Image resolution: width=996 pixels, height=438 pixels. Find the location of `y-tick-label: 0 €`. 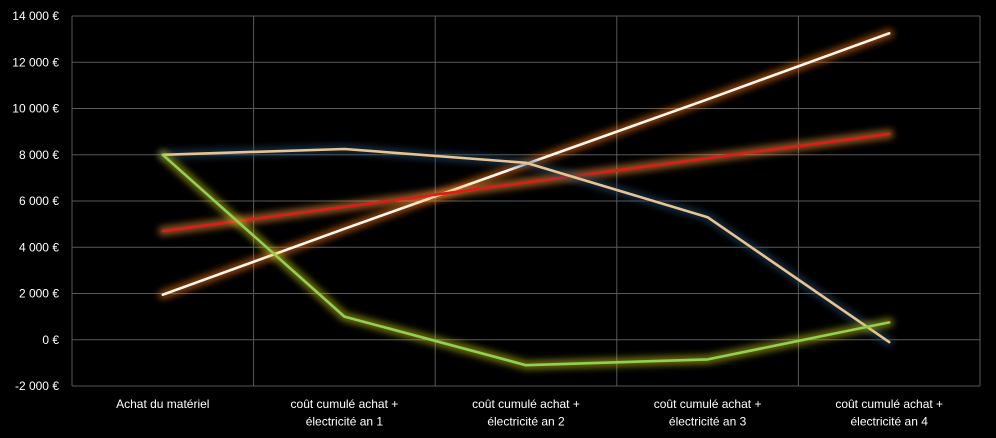

y-tick-label: 0 € is located at coordinates (50, 340).